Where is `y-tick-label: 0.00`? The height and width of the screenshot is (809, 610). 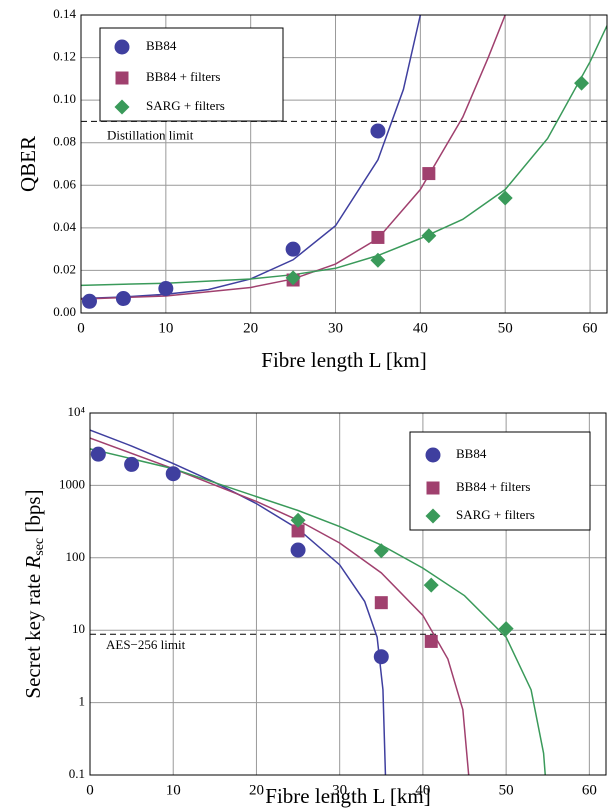 y-tick-label: 0.00 is located at coordinates (64, 311).